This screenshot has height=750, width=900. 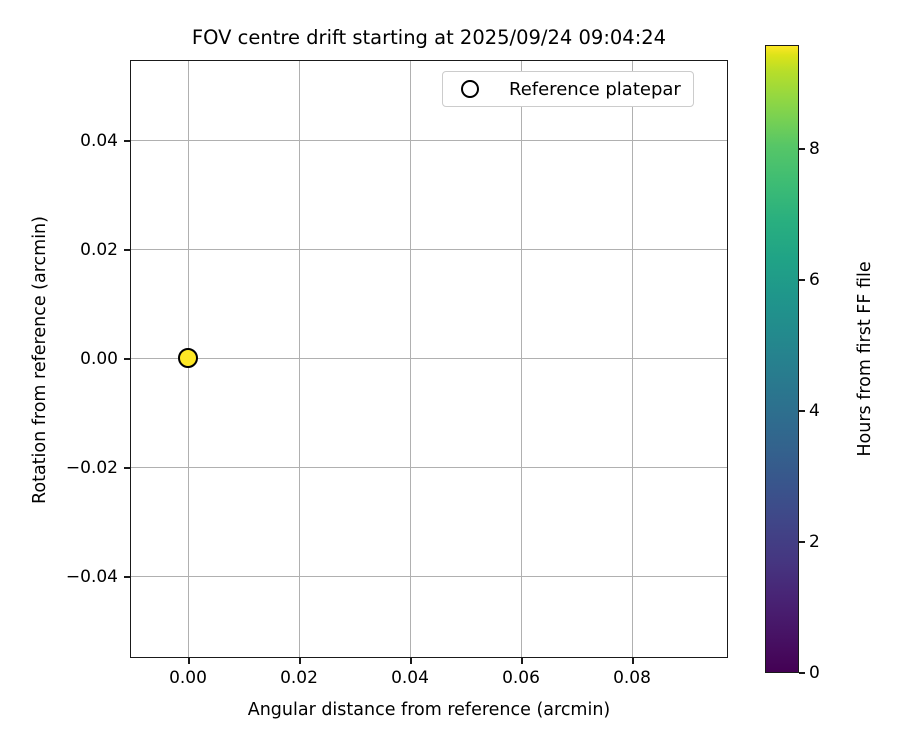 What do you see at coordinates (410, 678) in the screenshot?
I see `x-tick-label: 0.04` at bounding box center [410, 678].